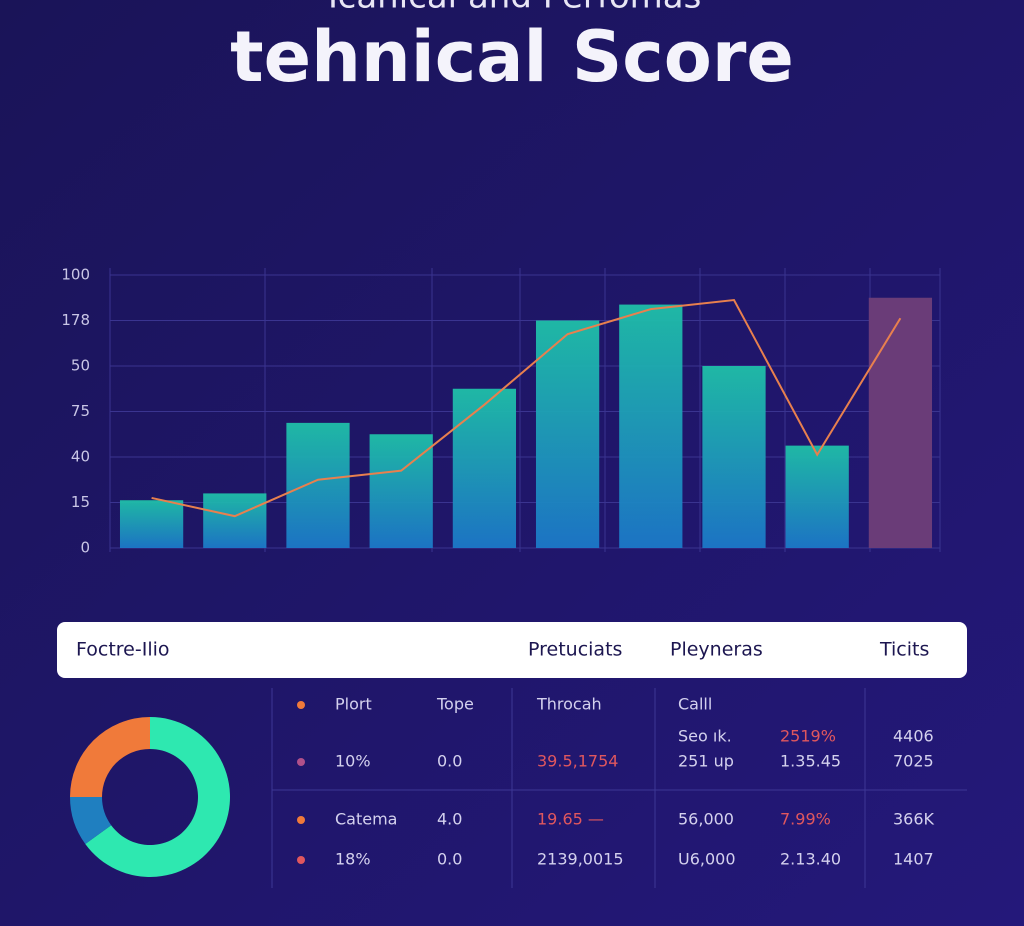  What do you see at coordinates (904, 650) in the screenshot?
I see `table-header-cell: Ticits` at bounding box center [904, 650].